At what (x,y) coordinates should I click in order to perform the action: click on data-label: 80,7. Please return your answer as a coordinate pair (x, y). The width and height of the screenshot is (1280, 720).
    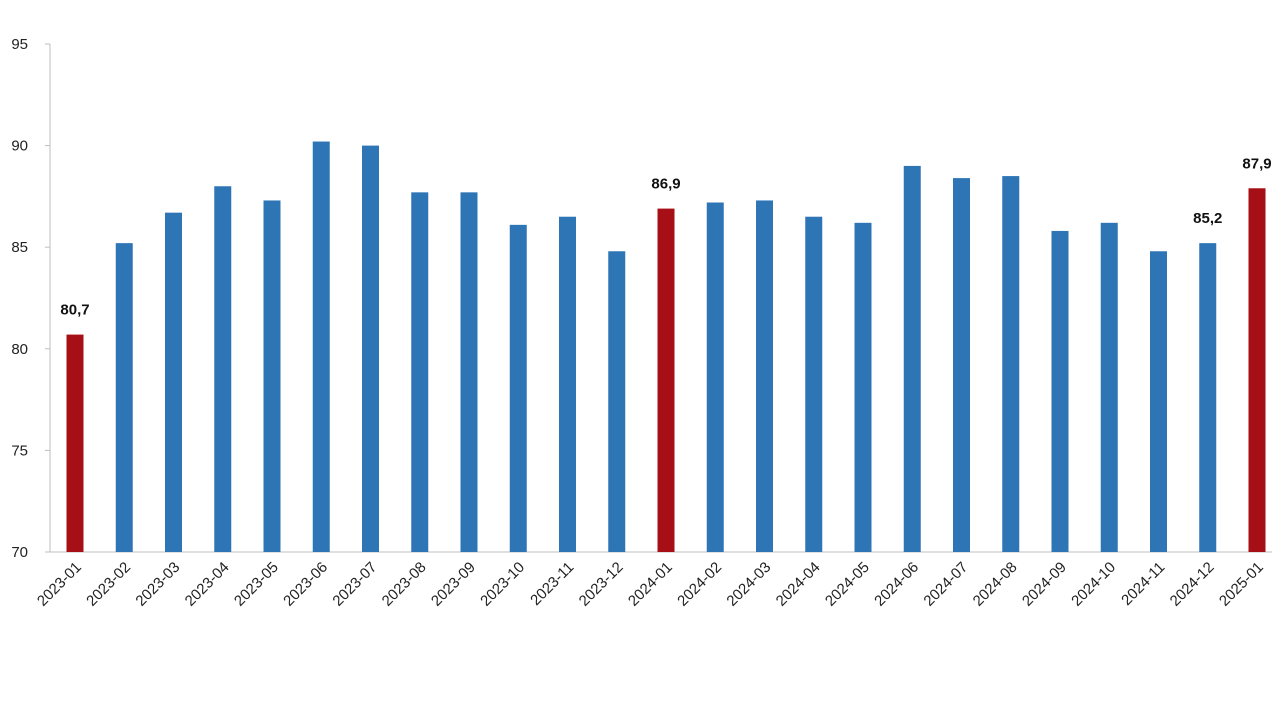
    Looking at the image, I should click on (74, 310).